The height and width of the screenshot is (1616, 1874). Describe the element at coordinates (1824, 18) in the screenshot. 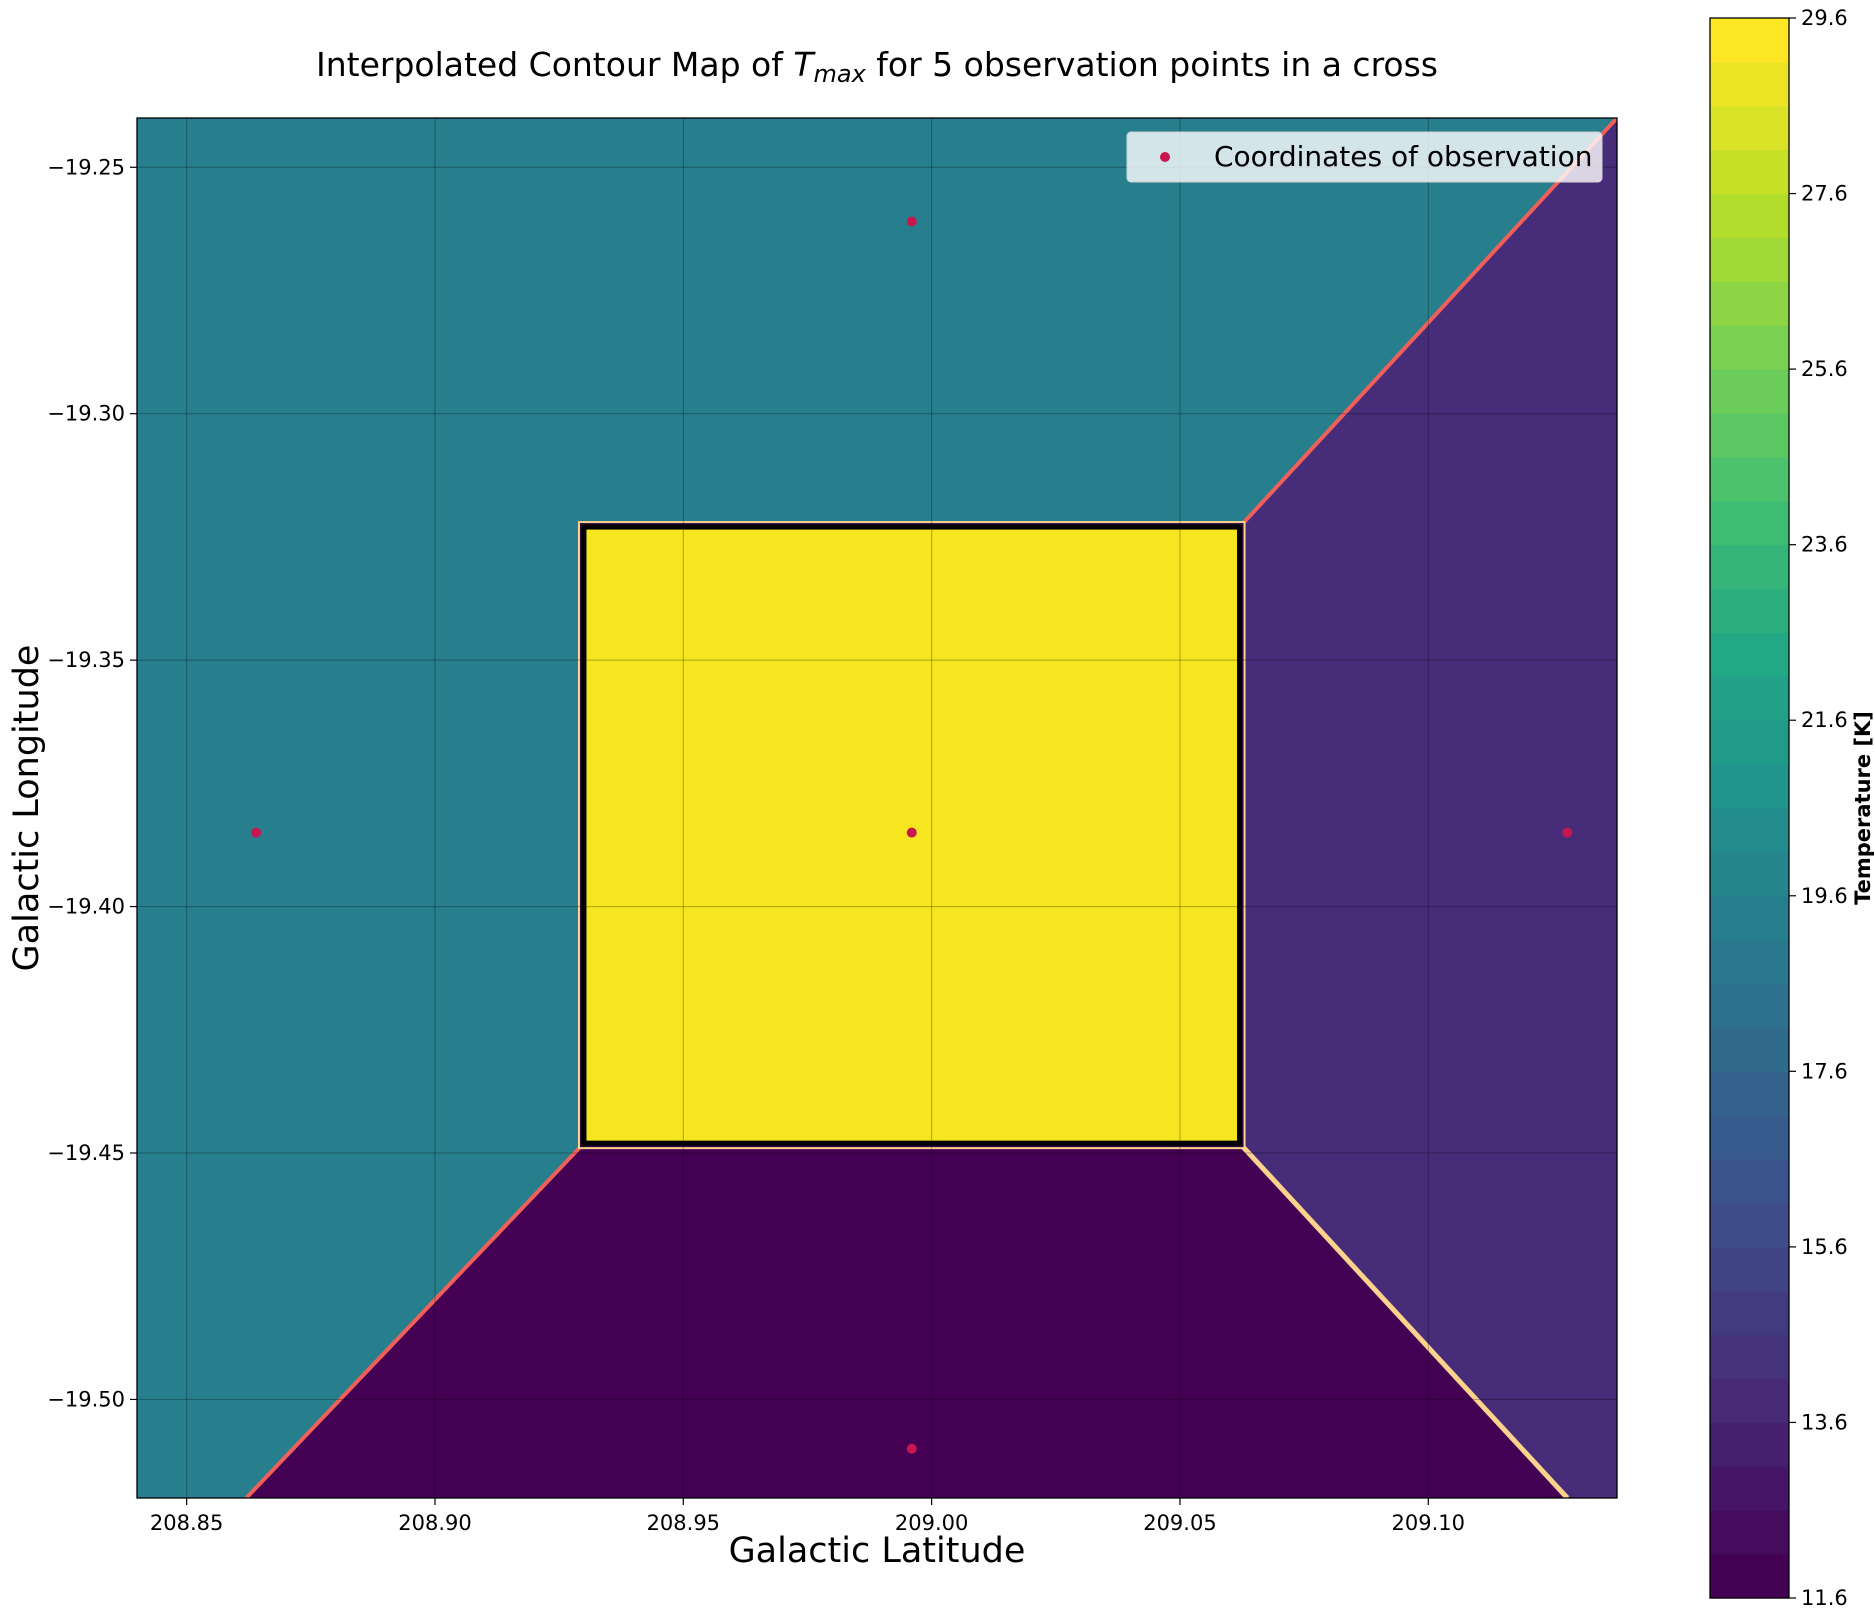

I see `colorbar-tick-label: 29.6` at that location.